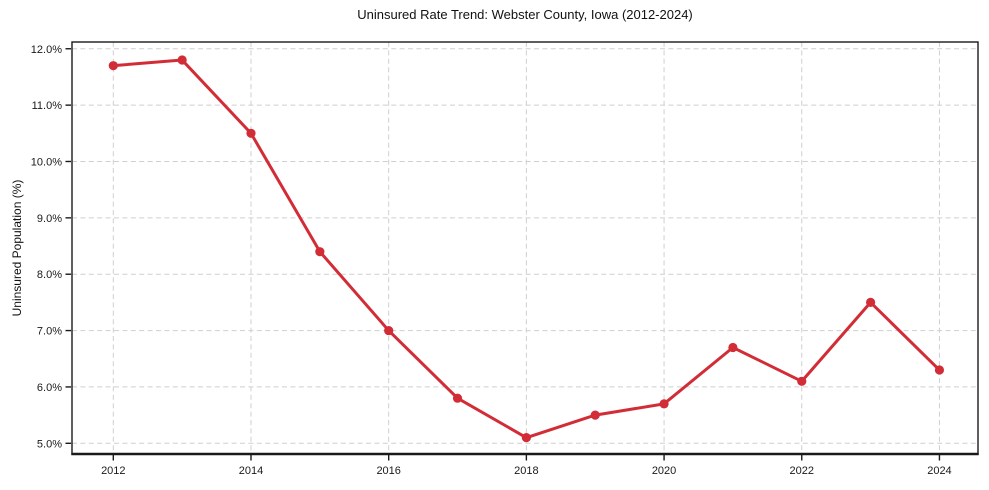  What do you see at coordinates (113, 471) in the screenshot?
I see `x-tick-label: 2012` at bounding box center [113, 471].